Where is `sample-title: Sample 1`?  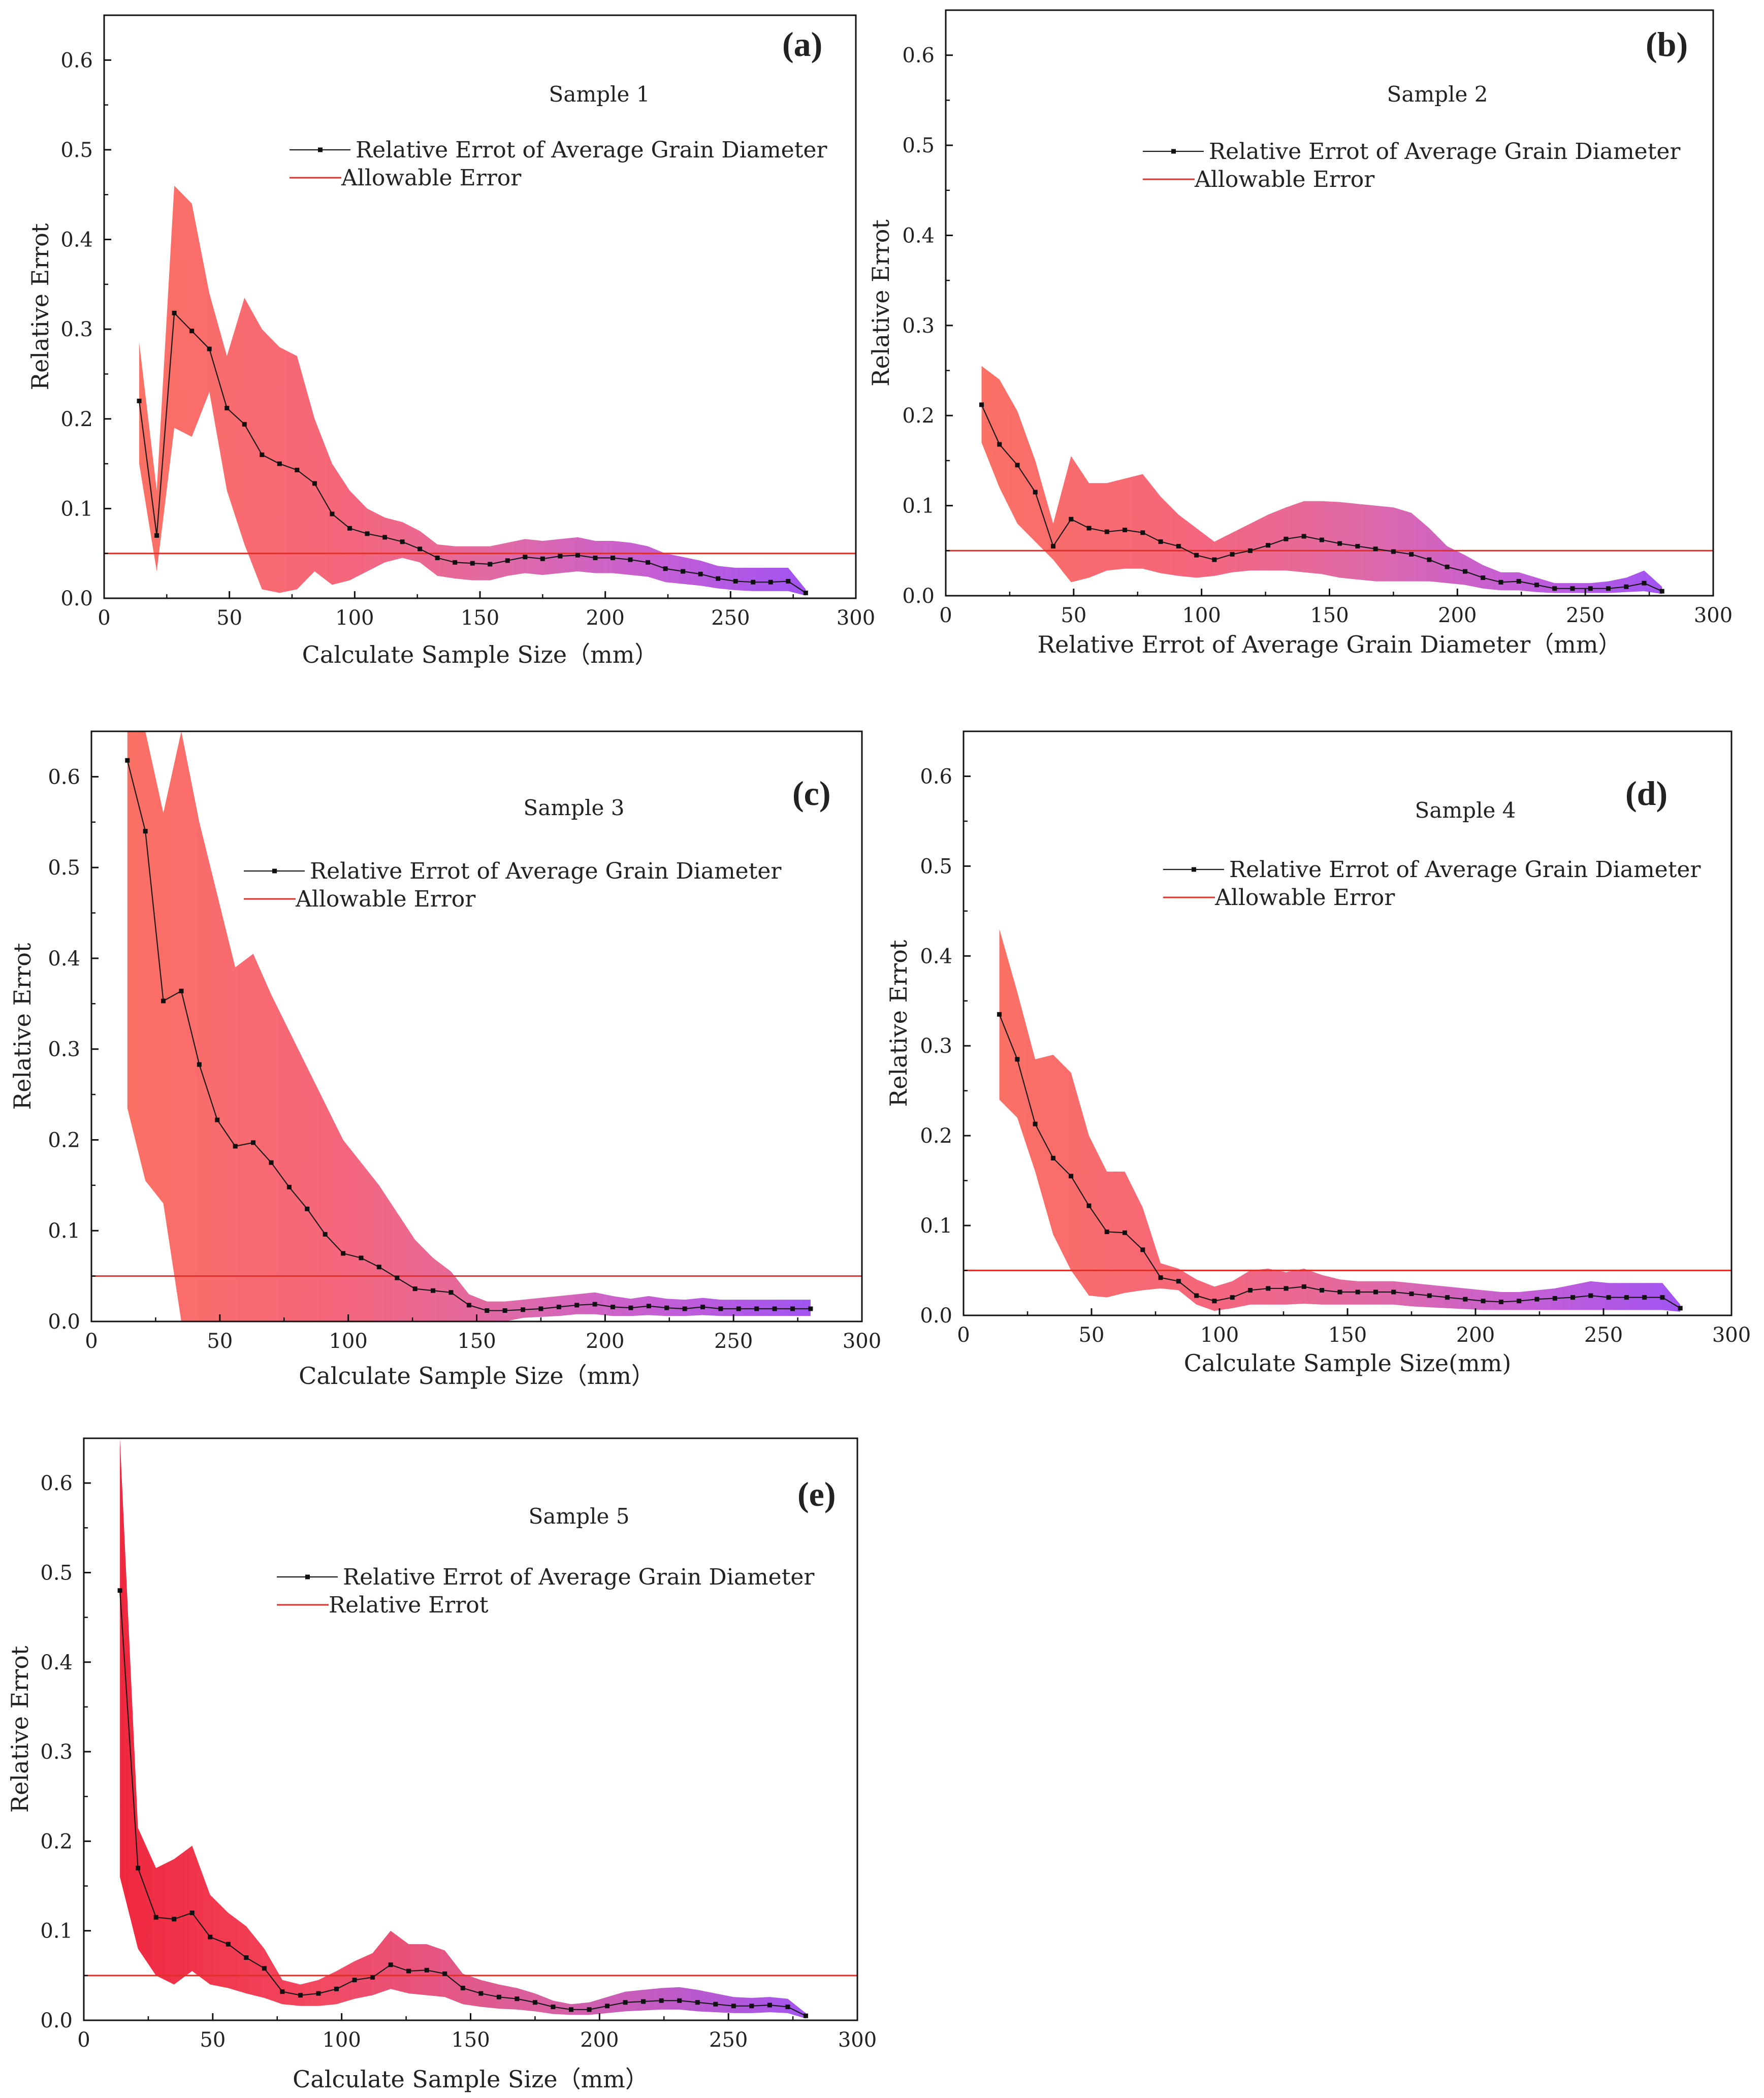 sample-title: Sample 1 is located at coordinates (599, 94).